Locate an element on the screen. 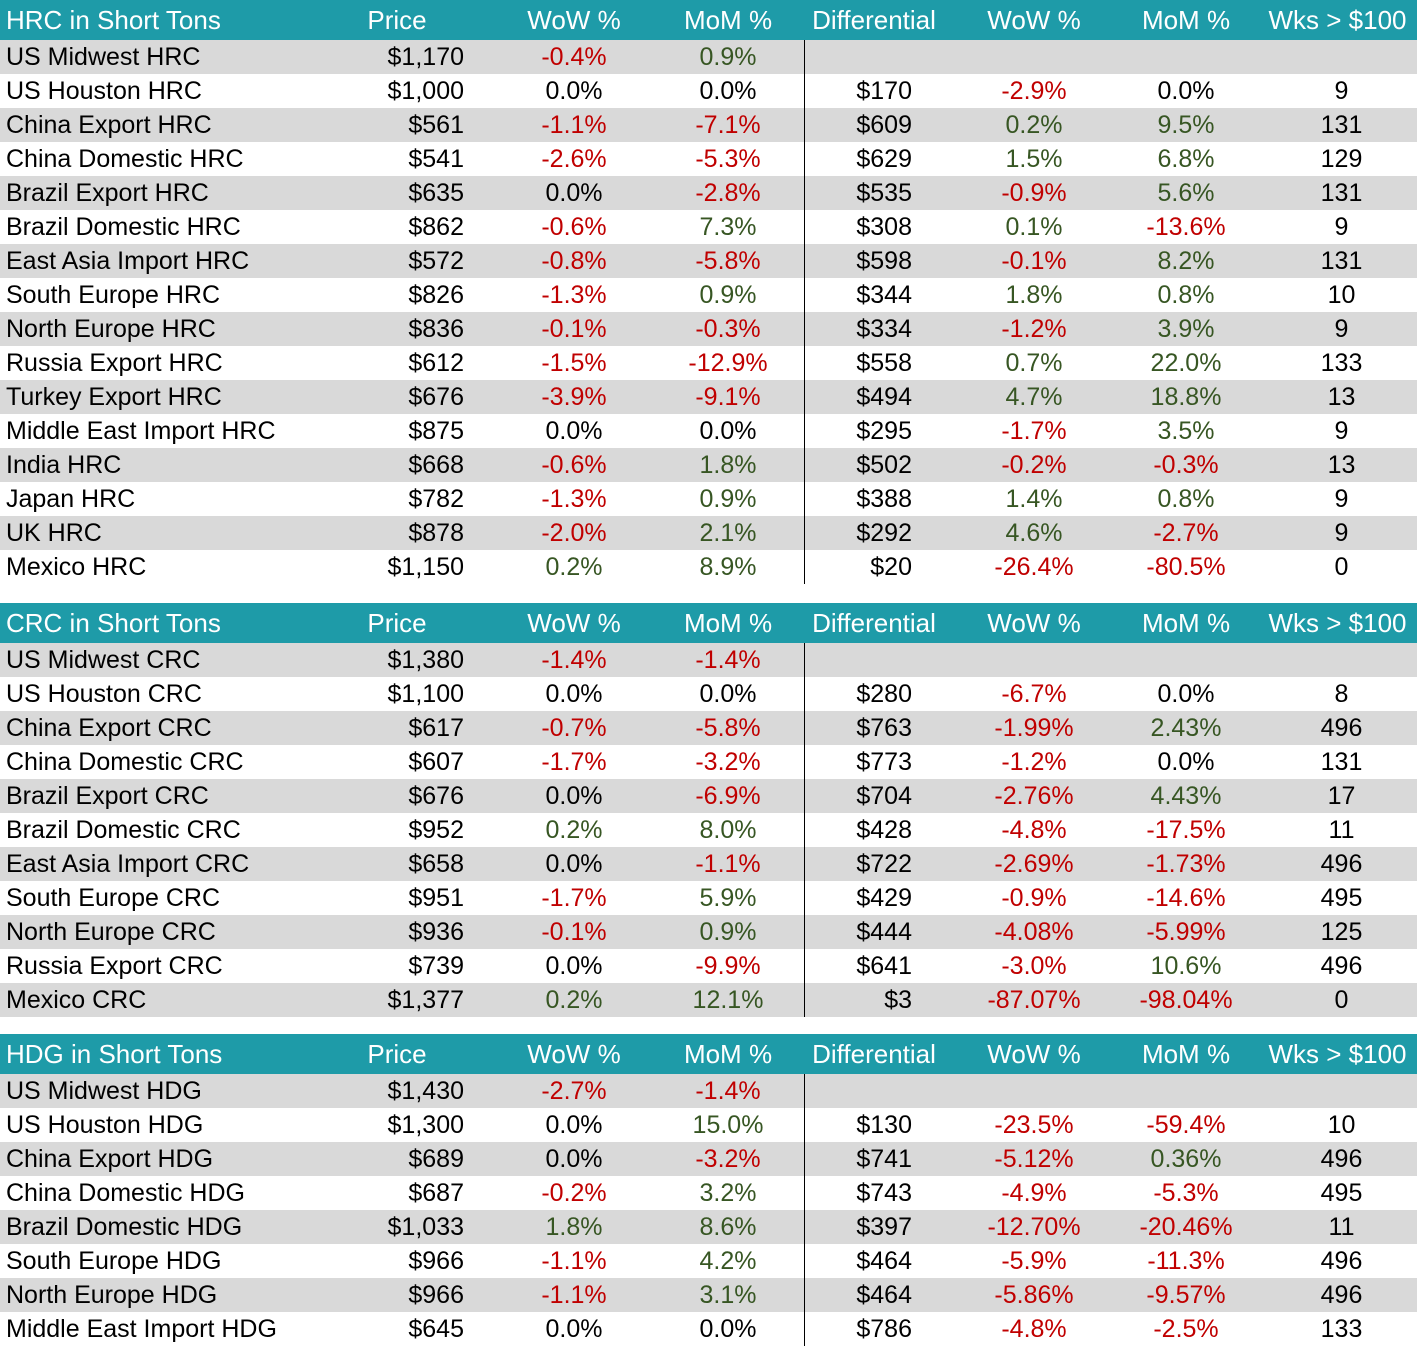 This screenshot has width=1417, height=1348. weeks-over-100: 0 is located at coordinates (1341, 567).